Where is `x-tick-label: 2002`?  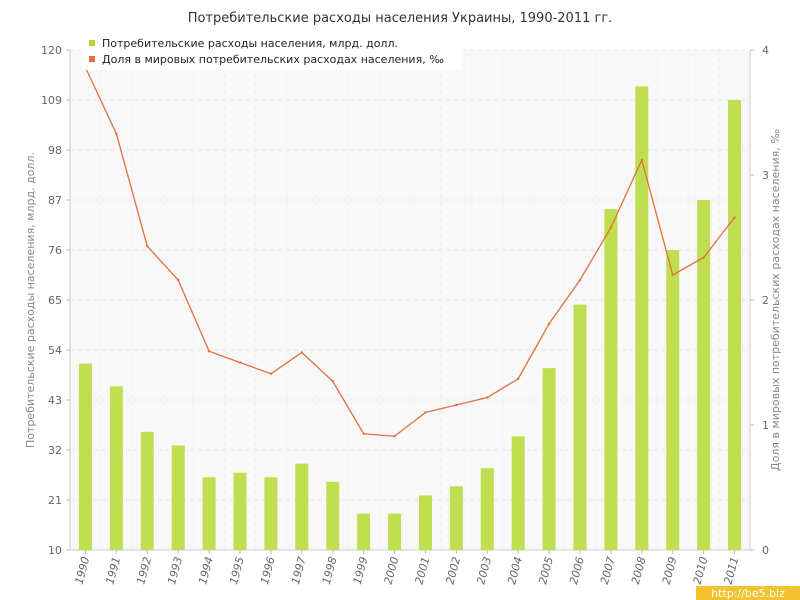
x-tick-label: 2002 is located at coordinates (453, 570).